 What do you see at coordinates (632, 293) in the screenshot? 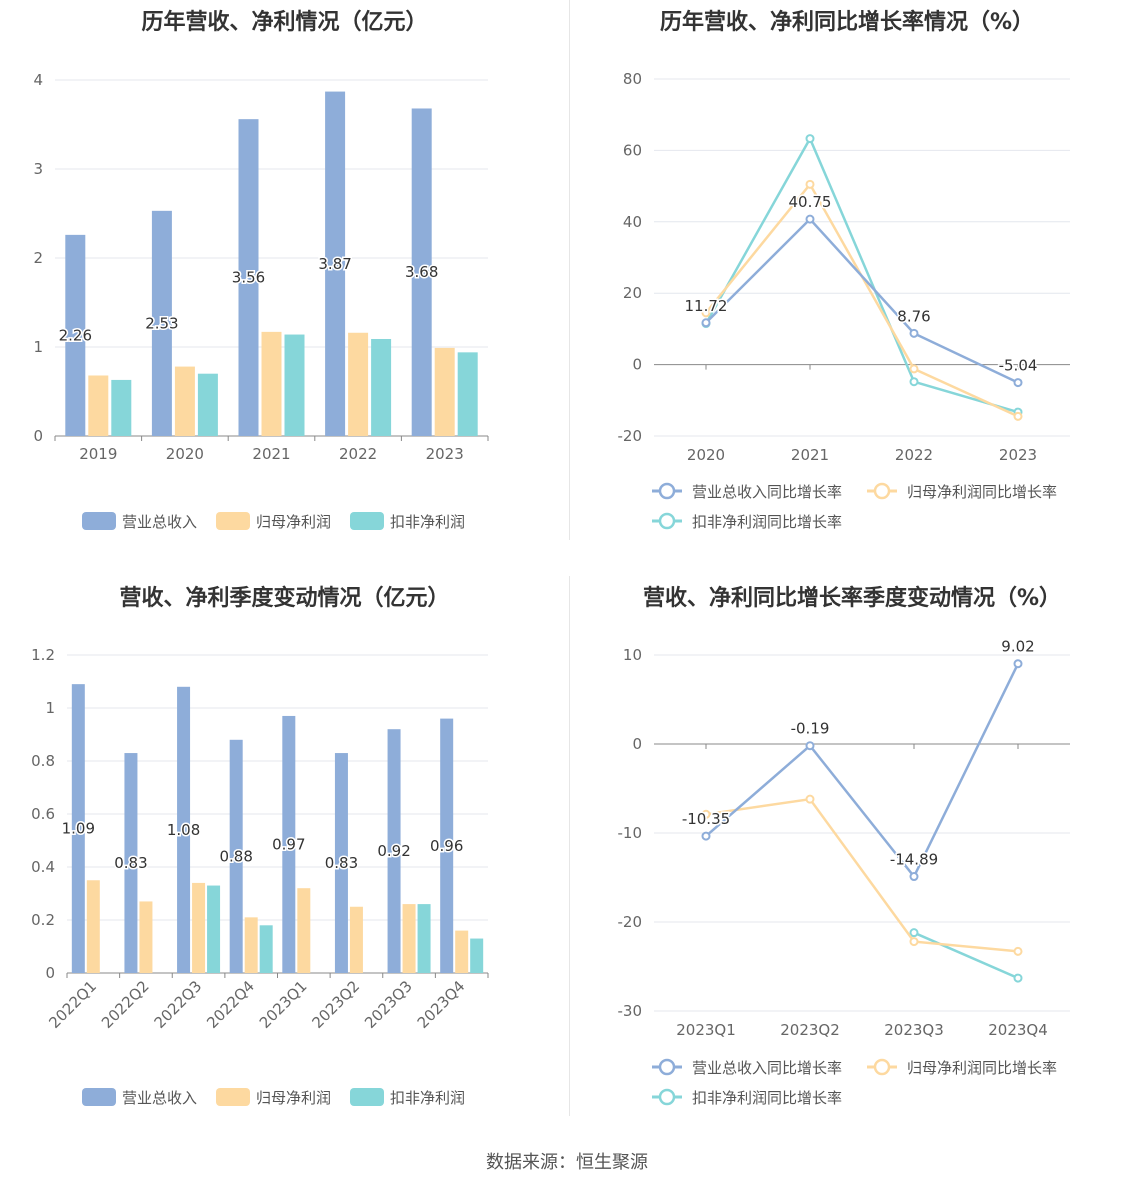
I see `y-tick-label: 20` at bounding box center [632, 293].